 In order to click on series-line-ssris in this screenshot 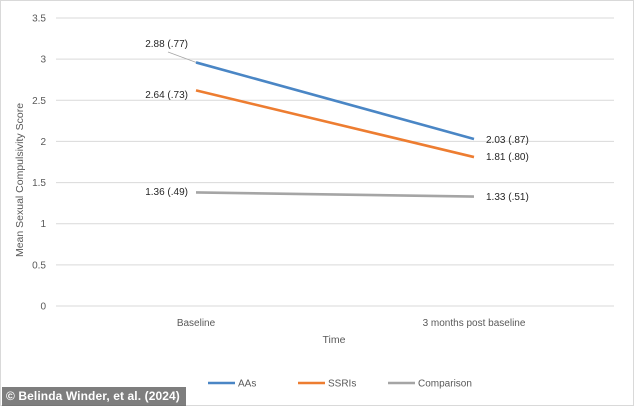, I will do `click(335, 124)`.